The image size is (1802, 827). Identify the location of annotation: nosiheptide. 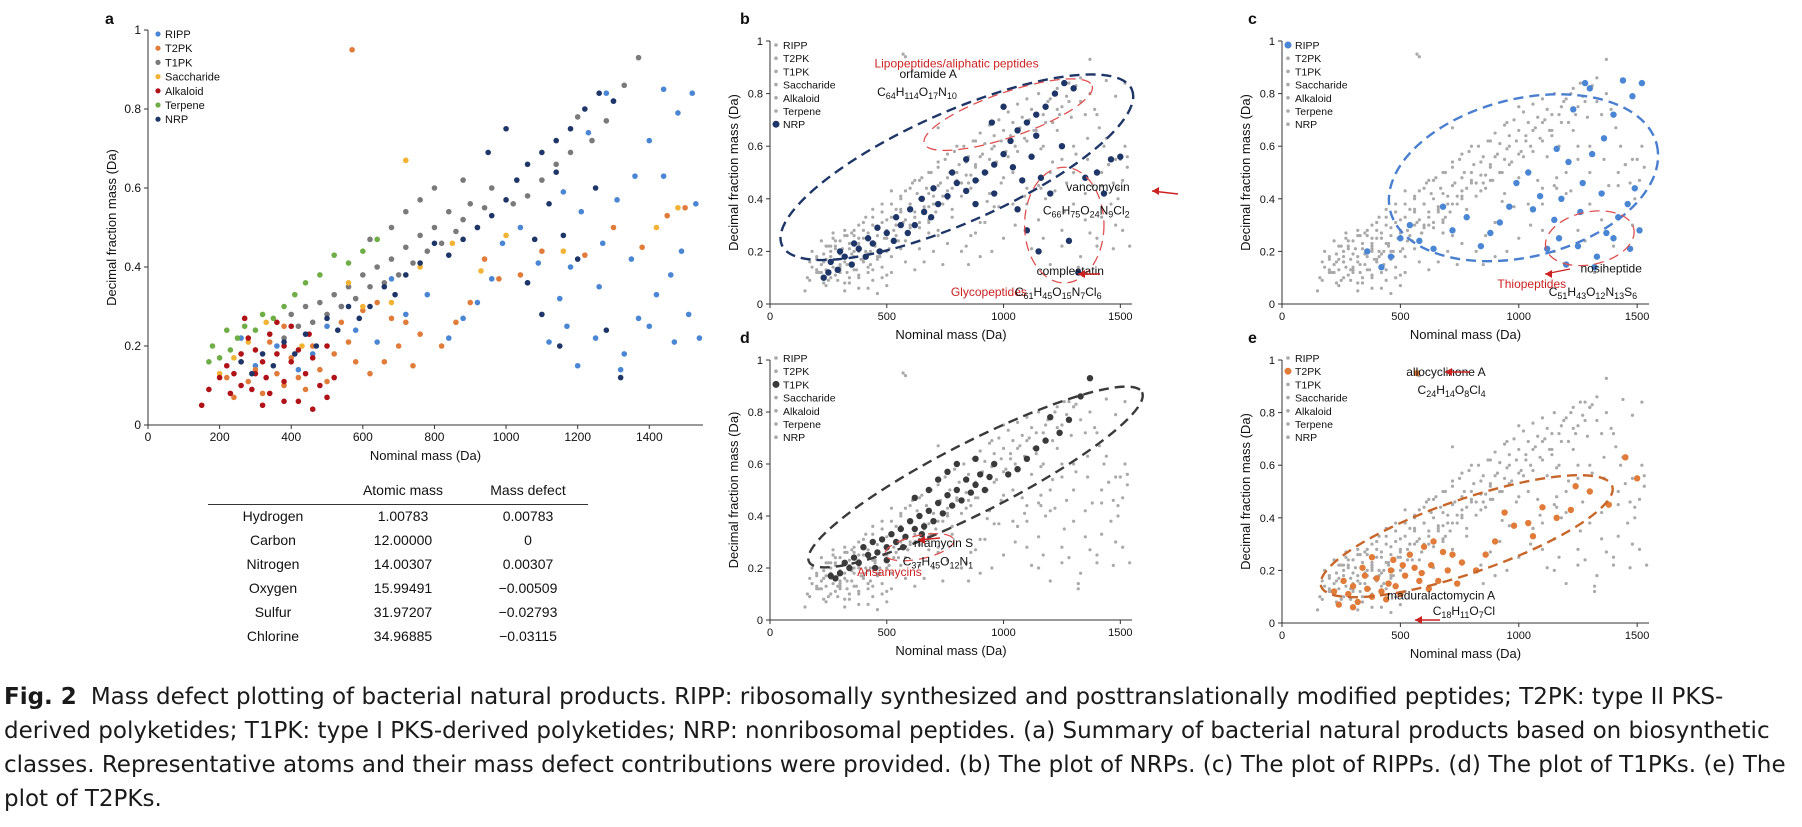
(1612, 268).